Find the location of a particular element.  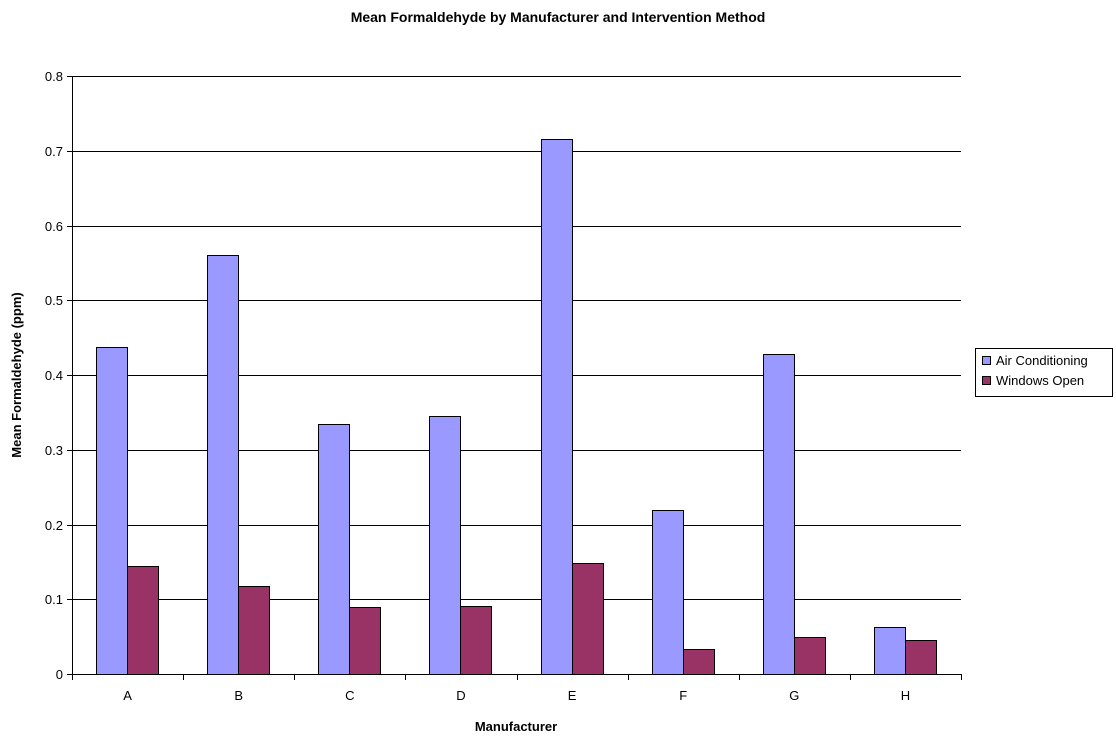

bar-windows-open-e is located at coordinates (588, 619).